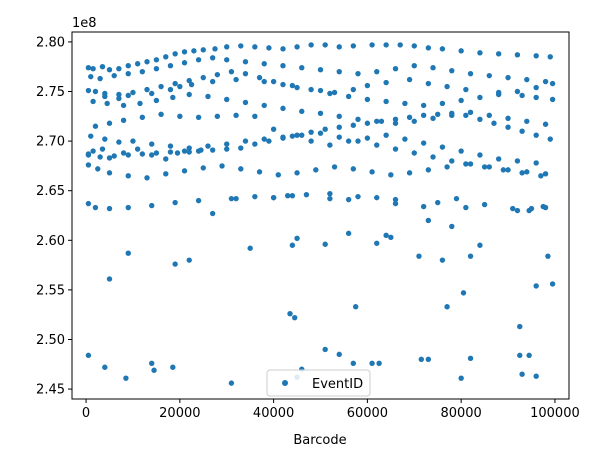 The height and width of the screenshot is (452, 605). What do you see at coordinates (555, 413) in the screenshot?
I see `x-tick-label: 100000` at bounding box center [555, 413].